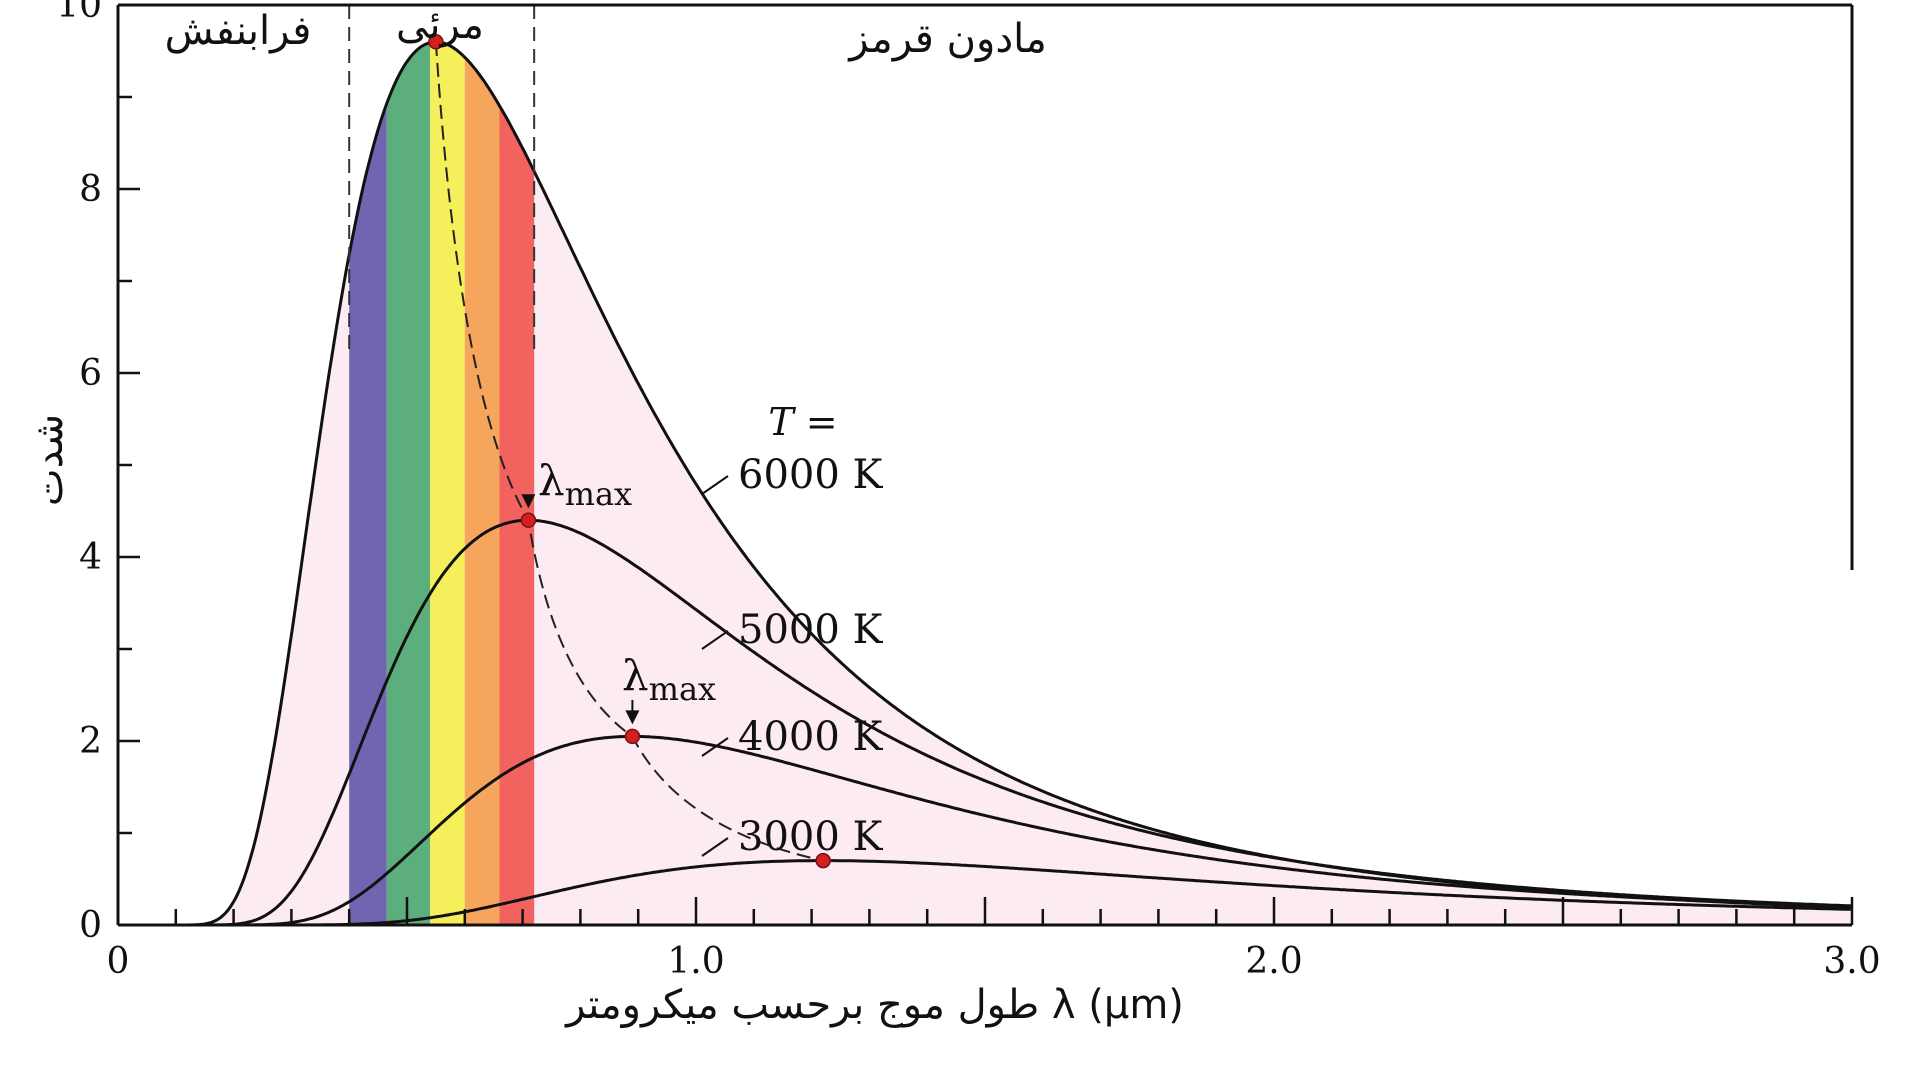 The width and height of the screenshot is (1920, 1070). Describe the element at coordinates (49, 460) in the screenshot. I see `y-axis-label: شدت` at that location.